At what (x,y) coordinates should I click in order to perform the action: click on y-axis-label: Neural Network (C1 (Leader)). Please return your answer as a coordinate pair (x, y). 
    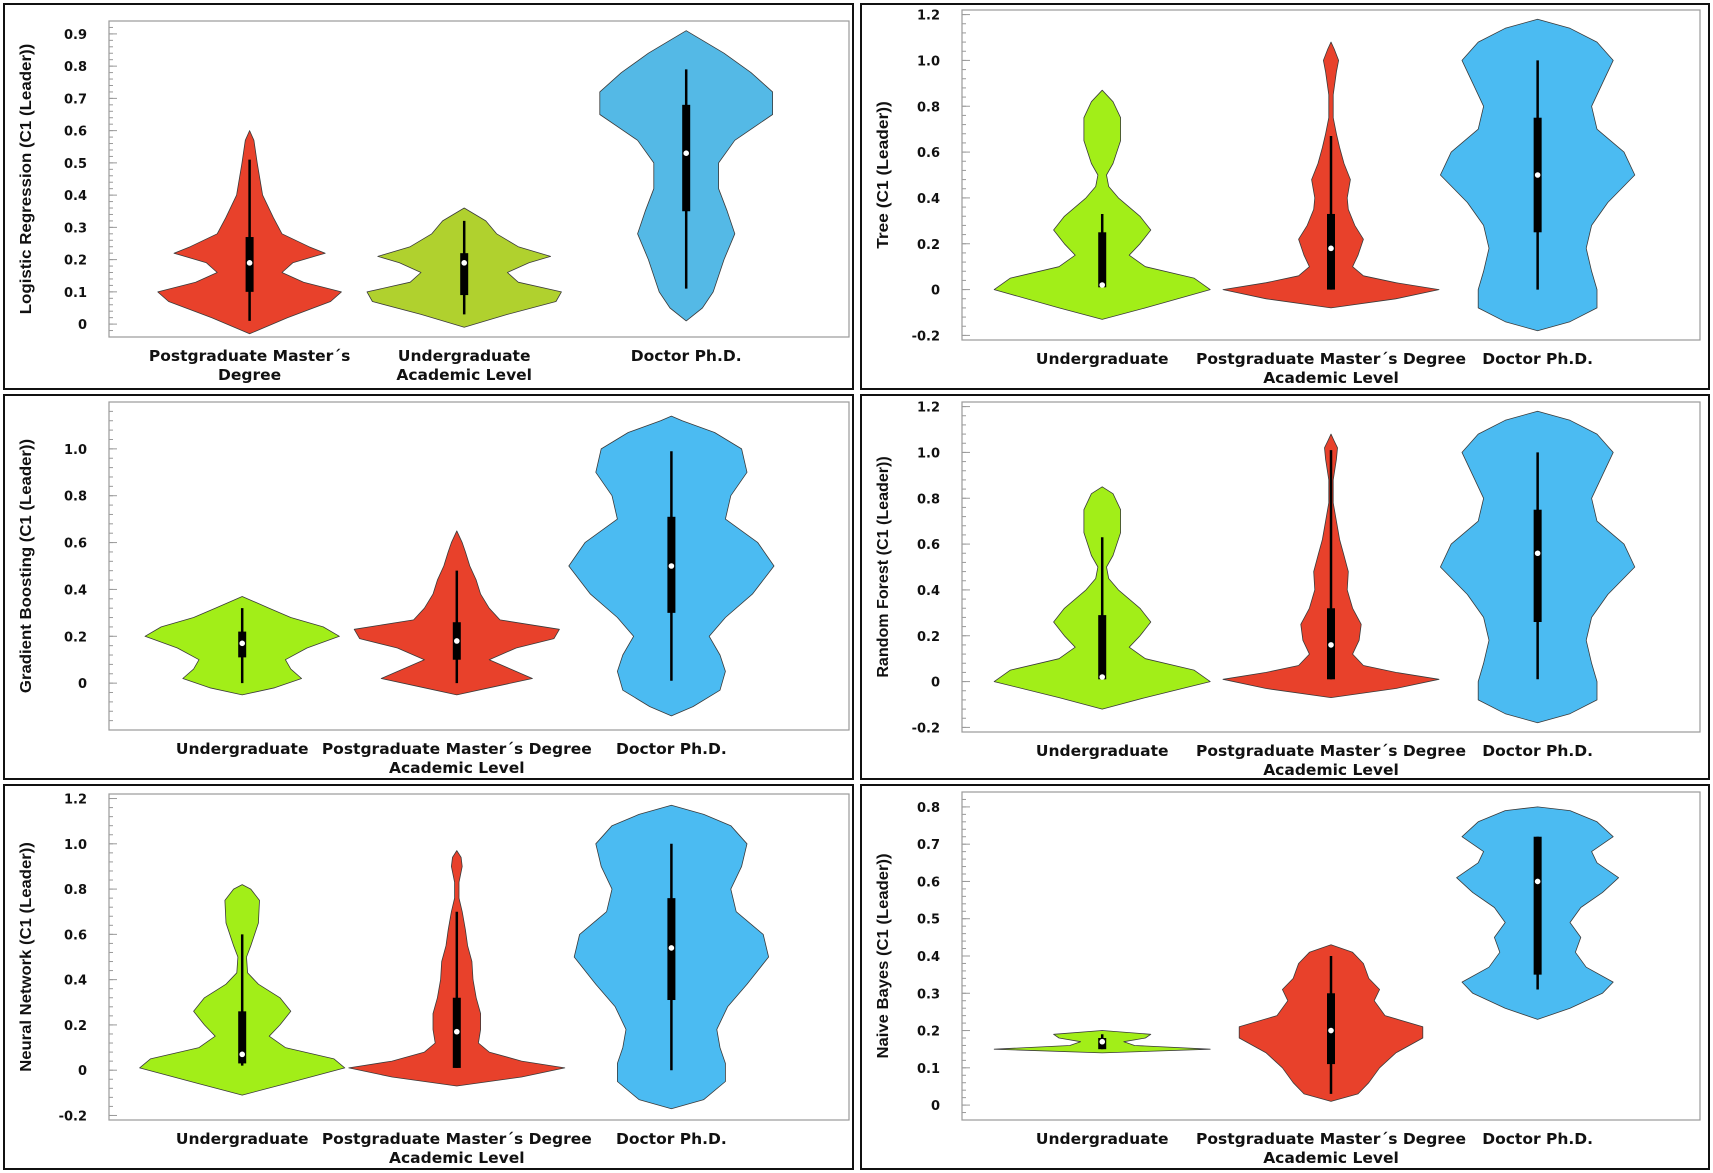
    Looking at the image, I should click on (26, 957).